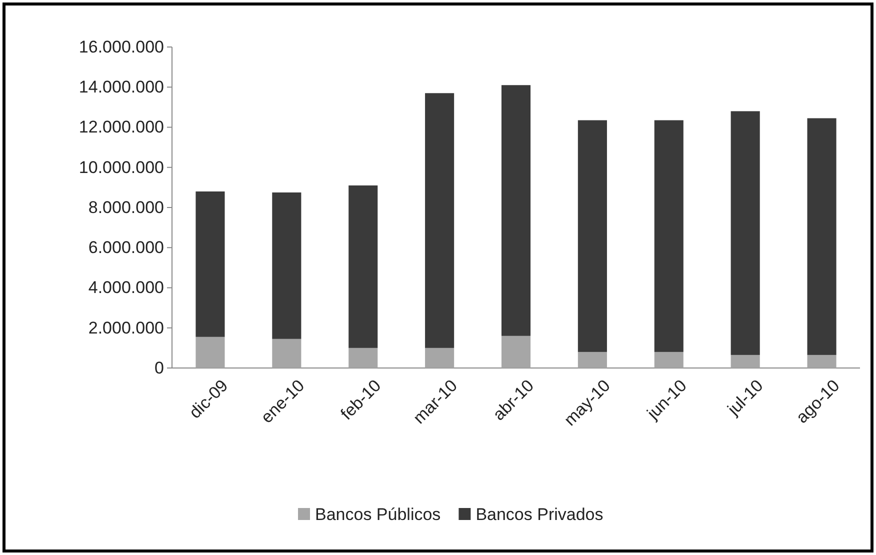  Describe the element at coordinates (159, 368) in the screenshot. I see `y-tick-label: 0` at that location.